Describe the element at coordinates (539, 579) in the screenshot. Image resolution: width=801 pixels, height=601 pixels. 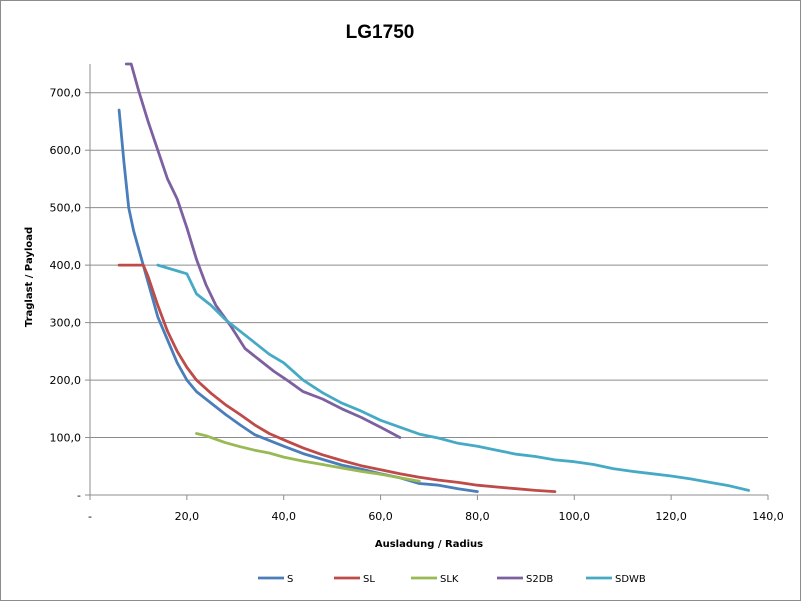
I see `legend-label-s2db: S2DB` at that location.